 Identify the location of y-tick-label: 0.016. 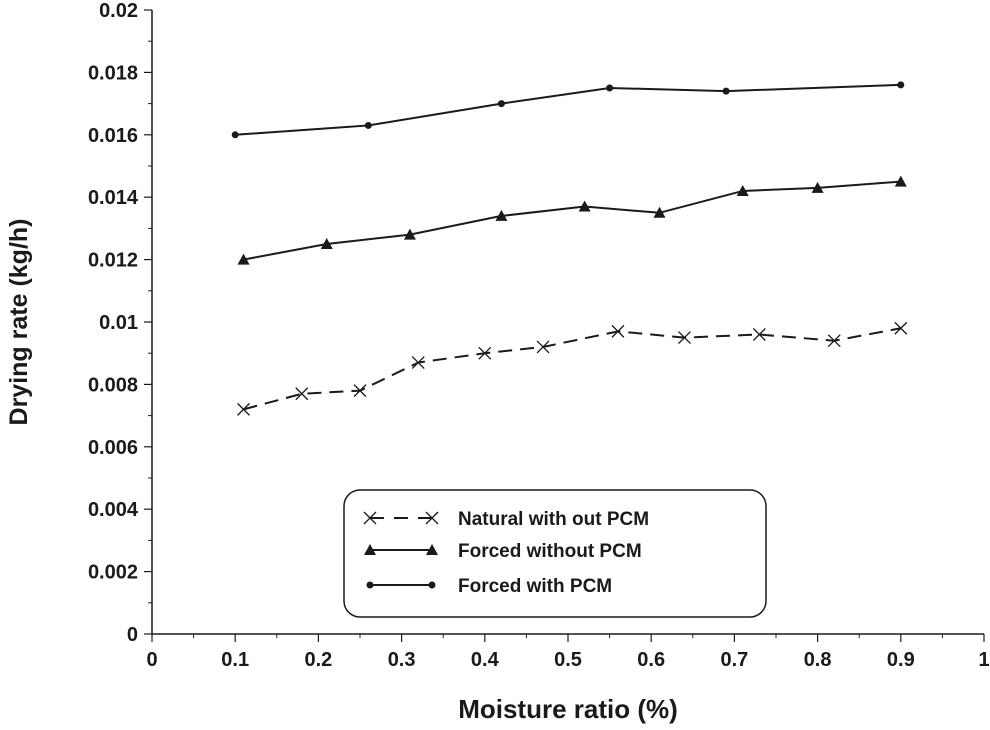
(113, 136).